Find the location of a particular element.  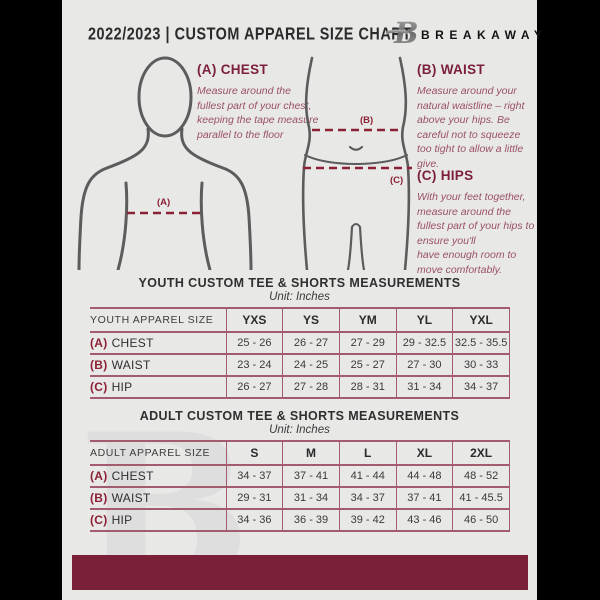

measurement-cell: 25 - 27 is located at coordinates (367, 364).